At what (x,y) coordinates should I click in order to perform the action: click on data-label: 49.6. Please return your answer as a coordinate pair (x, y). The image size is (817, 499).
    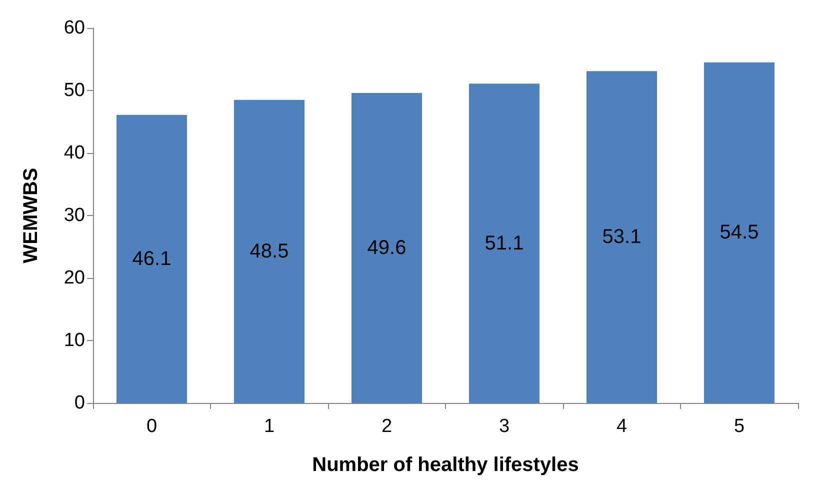
    Looking at the image, I should click on (386, 248).